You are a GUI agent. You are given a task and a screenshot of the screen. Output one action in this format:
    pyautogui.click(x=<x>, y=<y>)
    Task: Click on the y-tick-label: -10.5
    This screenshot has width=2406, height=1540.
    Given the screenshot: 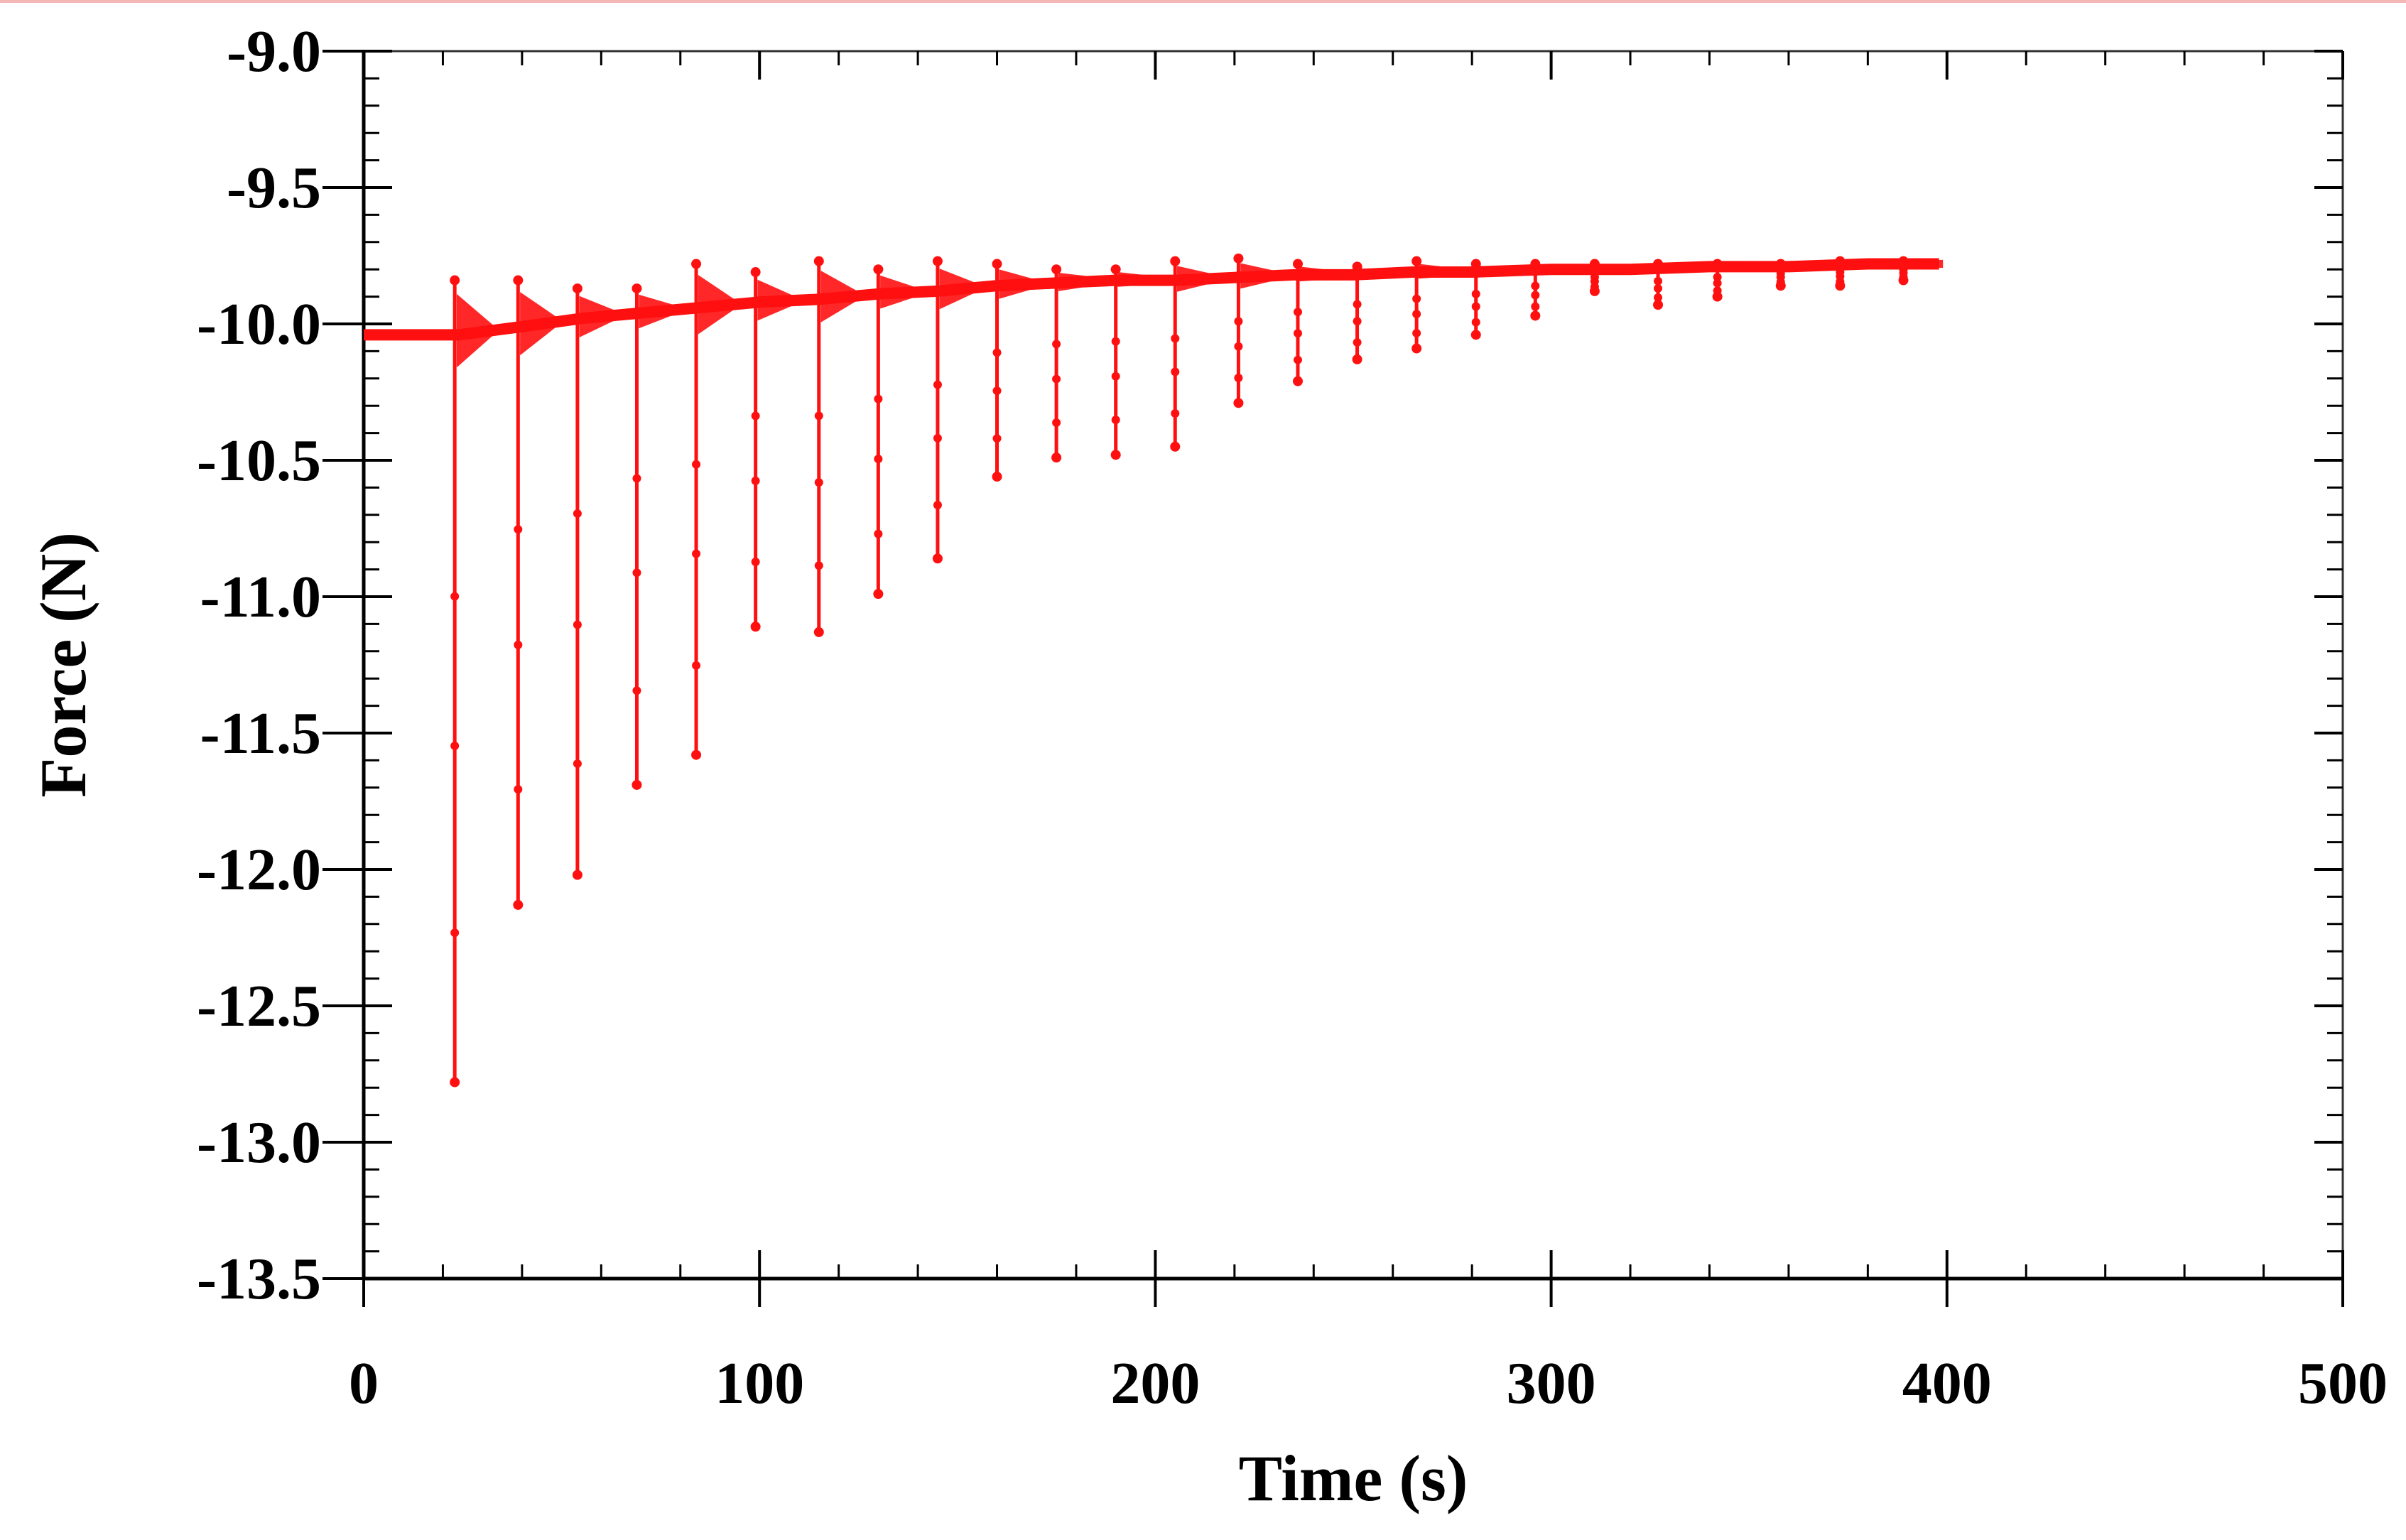 What is the action you would take?
    pyautogui.click(x=259, y=461)
    